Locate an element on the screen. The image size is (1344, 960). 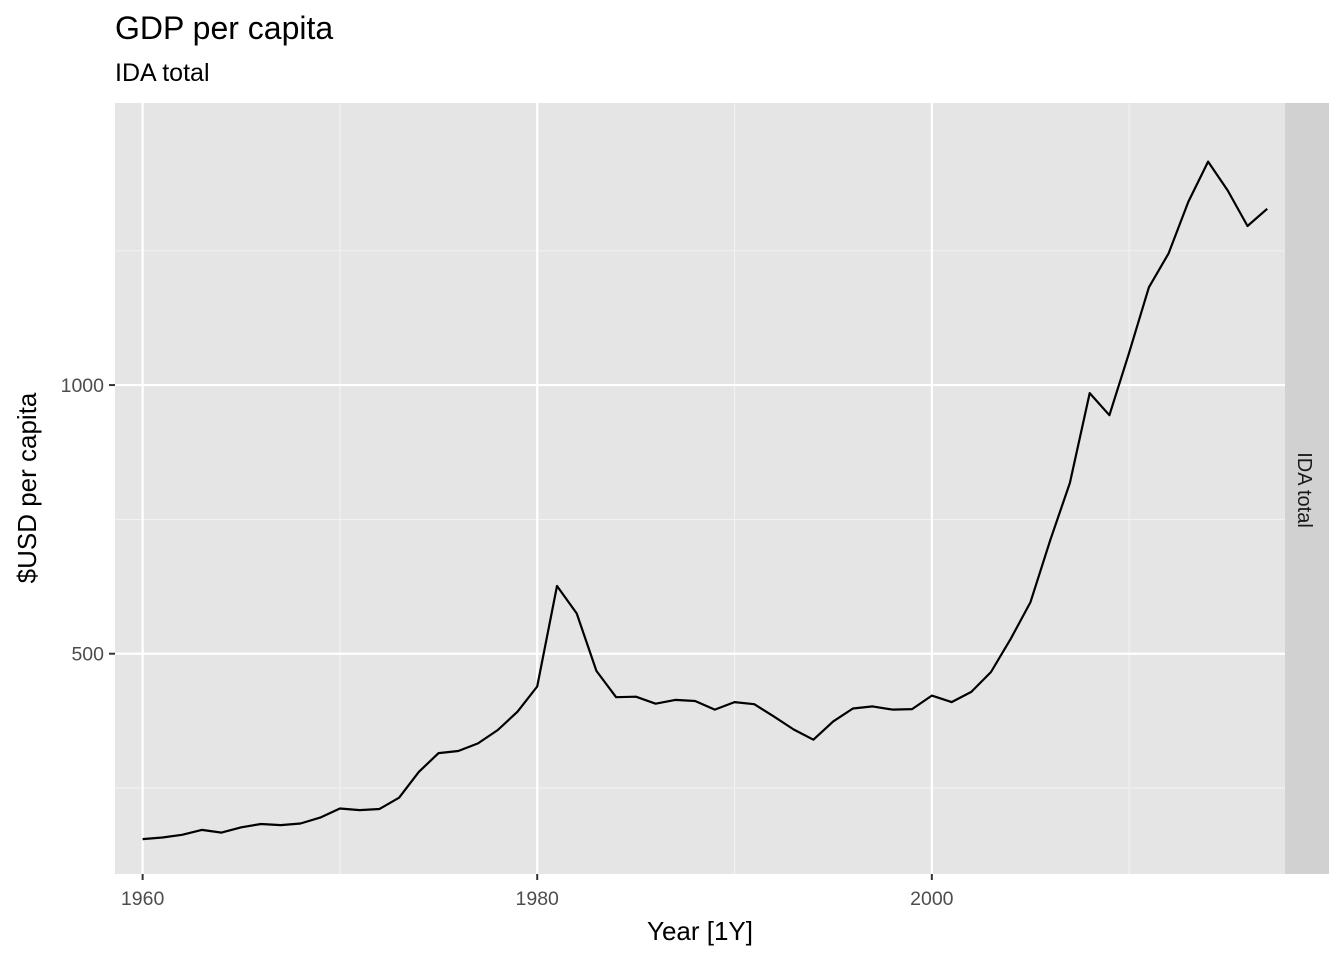
y-axis-title: $USD per capita is located at coordinates (27, 487).